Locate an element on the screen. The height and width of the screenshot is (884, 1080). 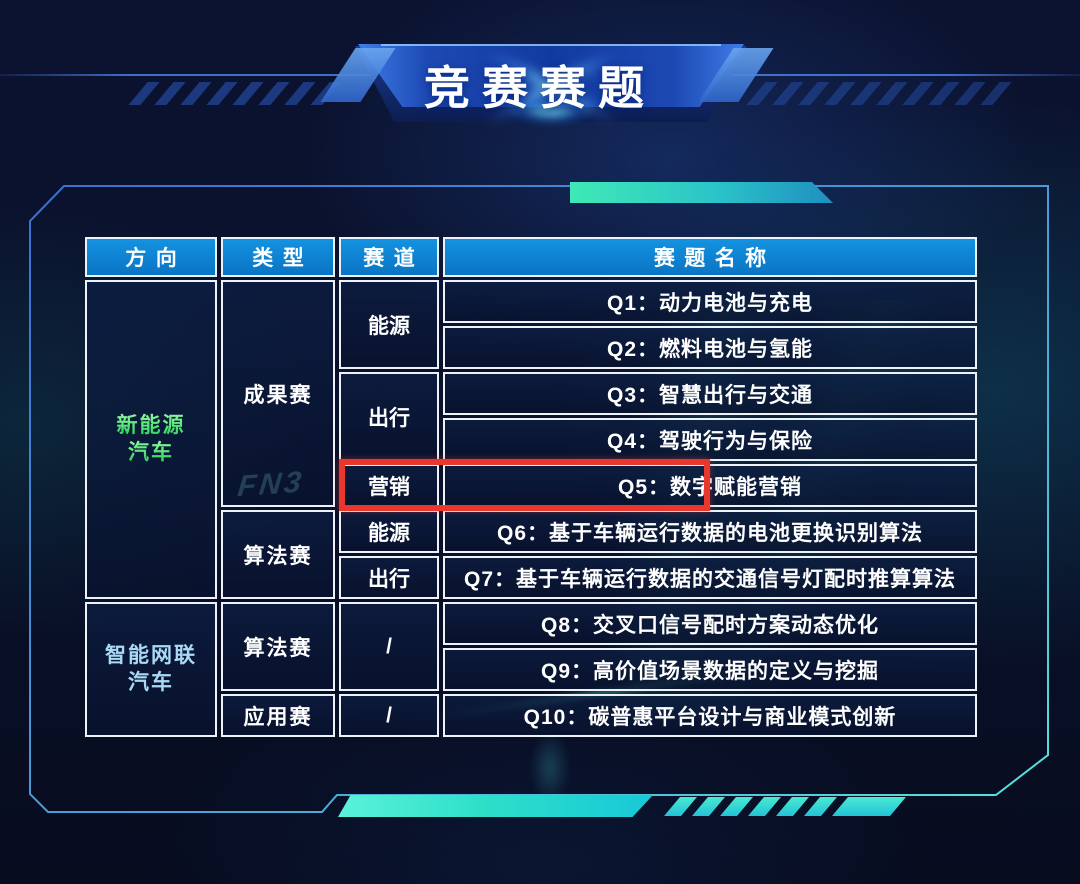
stripe-wide is located at coordinates (869, 806).